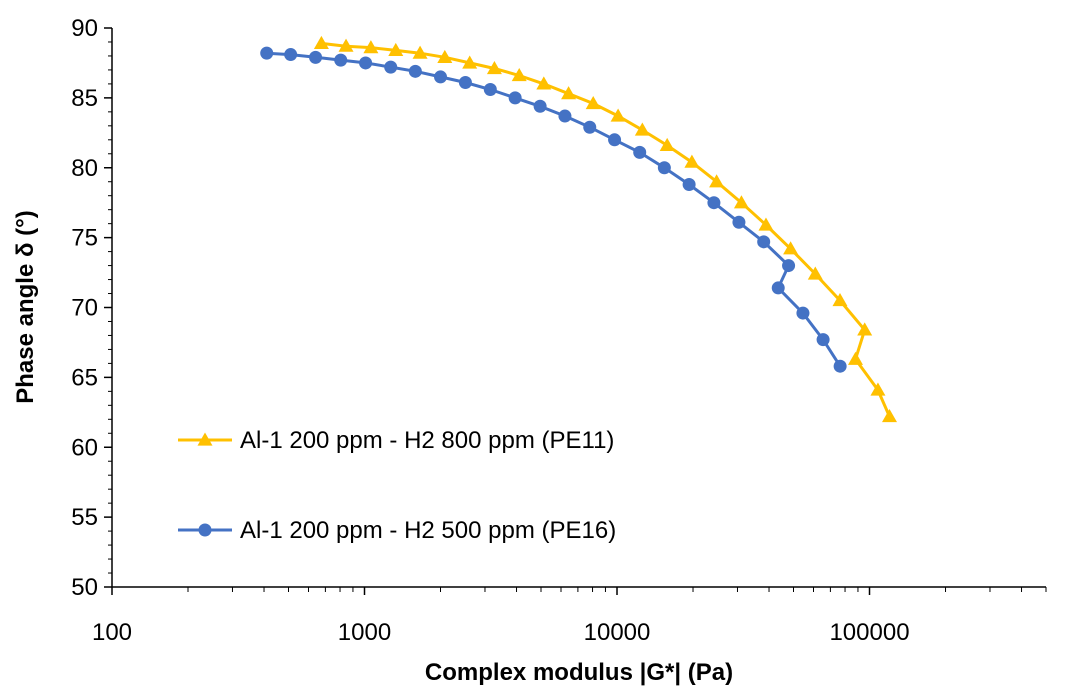  I want to click on x-tick-label: 10000, so click(617, 632).